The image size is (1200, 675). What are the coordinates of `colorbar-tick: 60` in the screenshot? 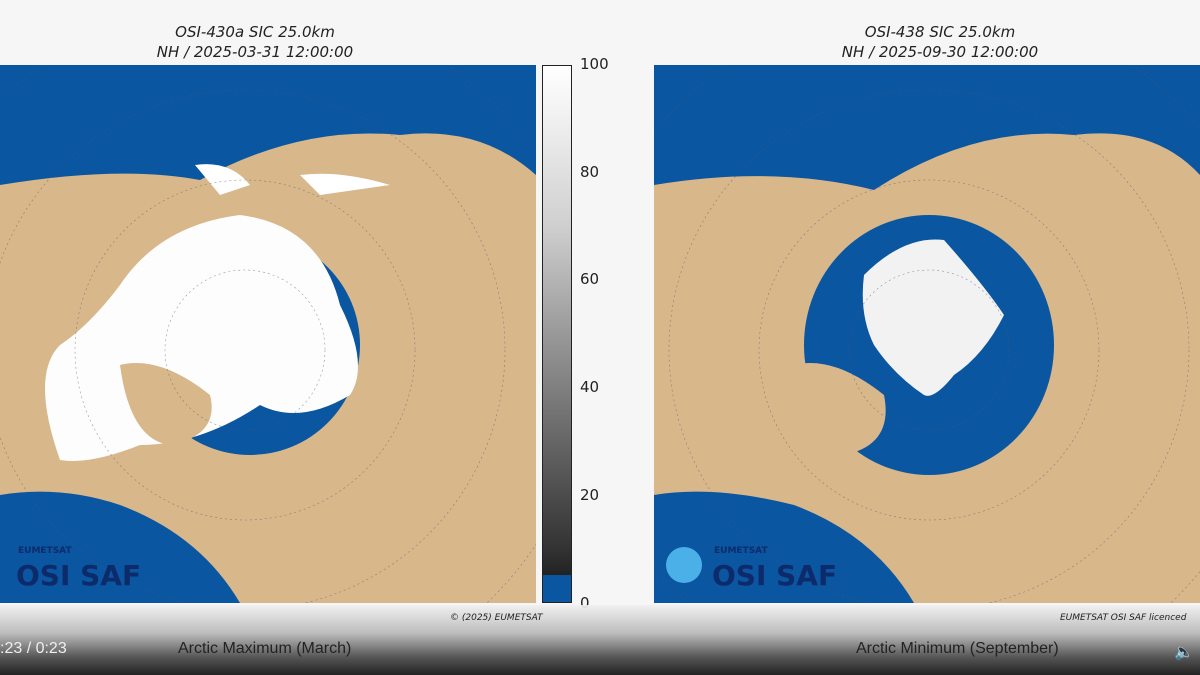 It's located at (590, 279).